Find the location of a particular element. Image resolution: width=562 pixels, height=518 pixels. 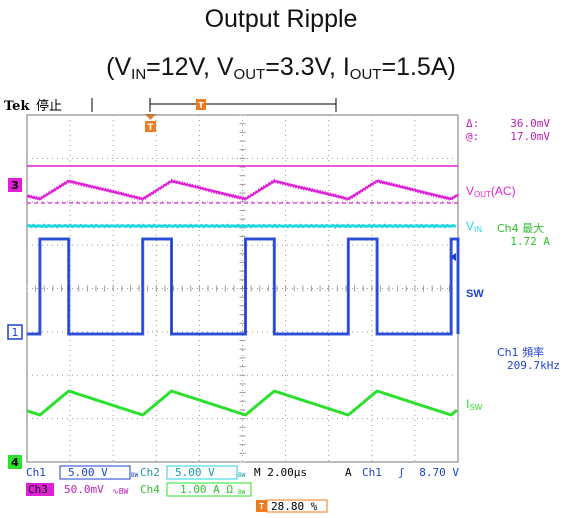

trigger-pos-icon is located at coordinates (261, 506).